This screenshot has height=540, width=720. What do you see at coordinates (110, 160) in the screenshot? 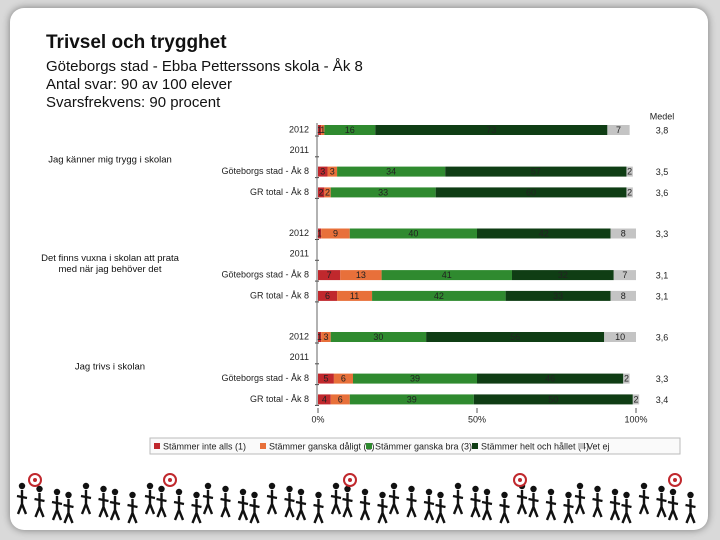
I see `group-label: Jag känner mig trygg i skolan` at bounding box center [110, 160].